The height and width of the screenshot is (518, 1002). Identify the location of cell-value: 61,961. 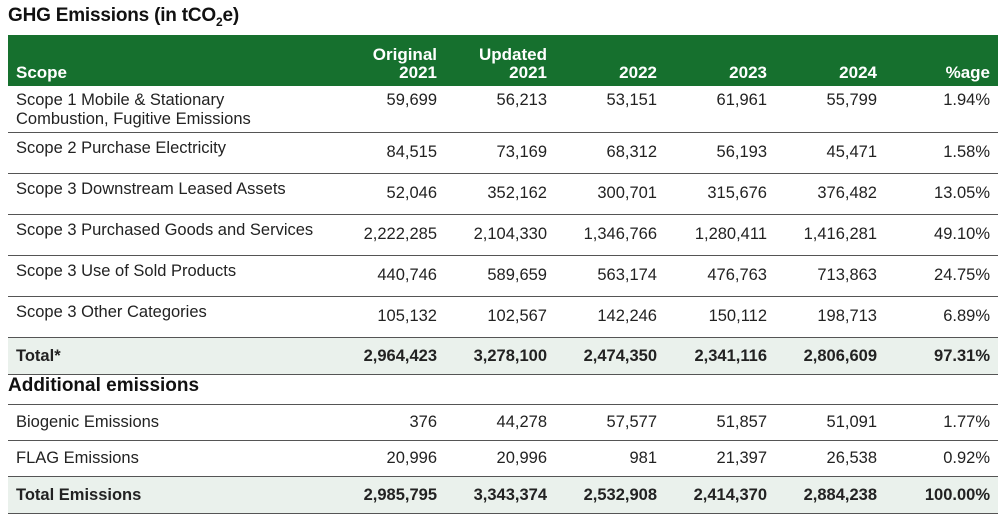
(720, 109).